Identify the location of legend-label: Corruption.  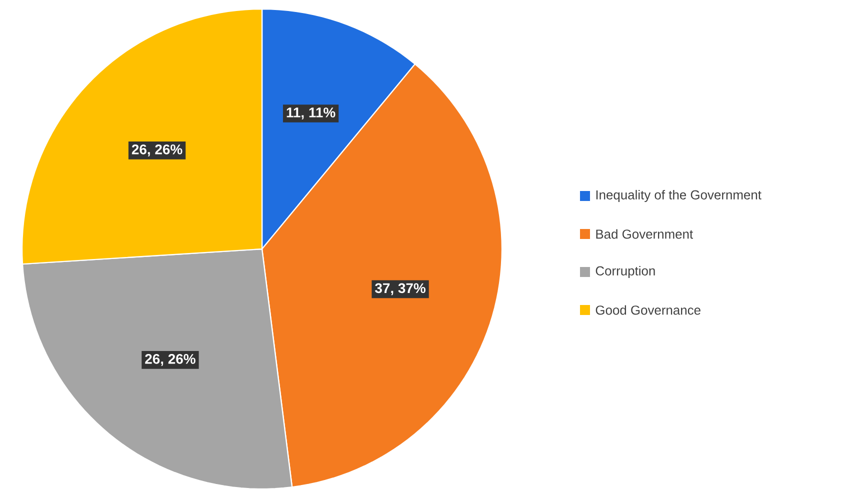
(625, 272).